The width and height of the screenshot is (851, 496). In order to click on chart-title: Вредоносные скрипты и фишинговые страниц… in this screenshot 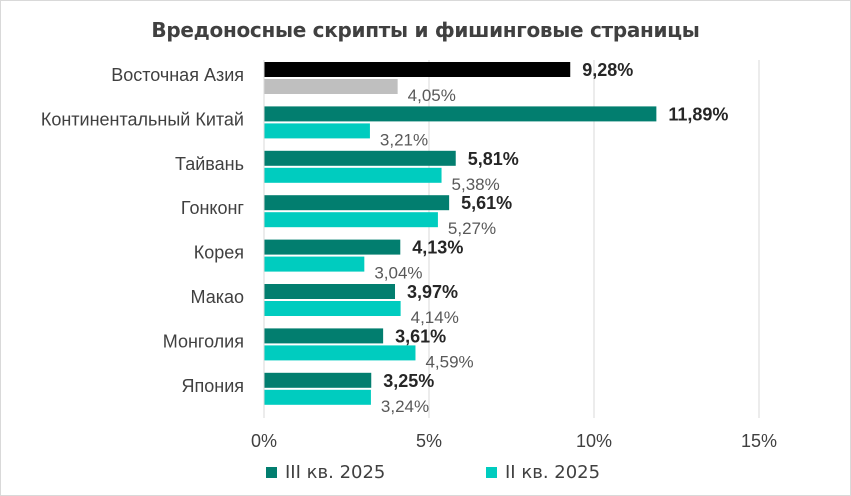, I will do `click(425, 30)`.